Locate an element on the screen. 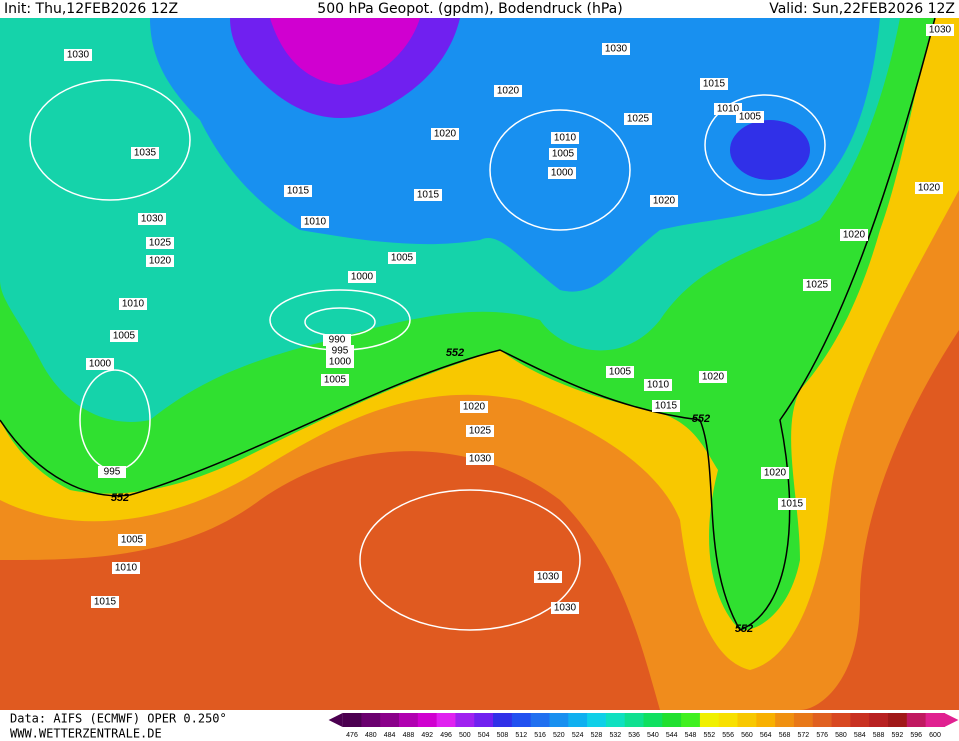 Image resolution: width=959 pixels, height=741 pixels. scale-label: 596 is located at coordinates (916, 735).